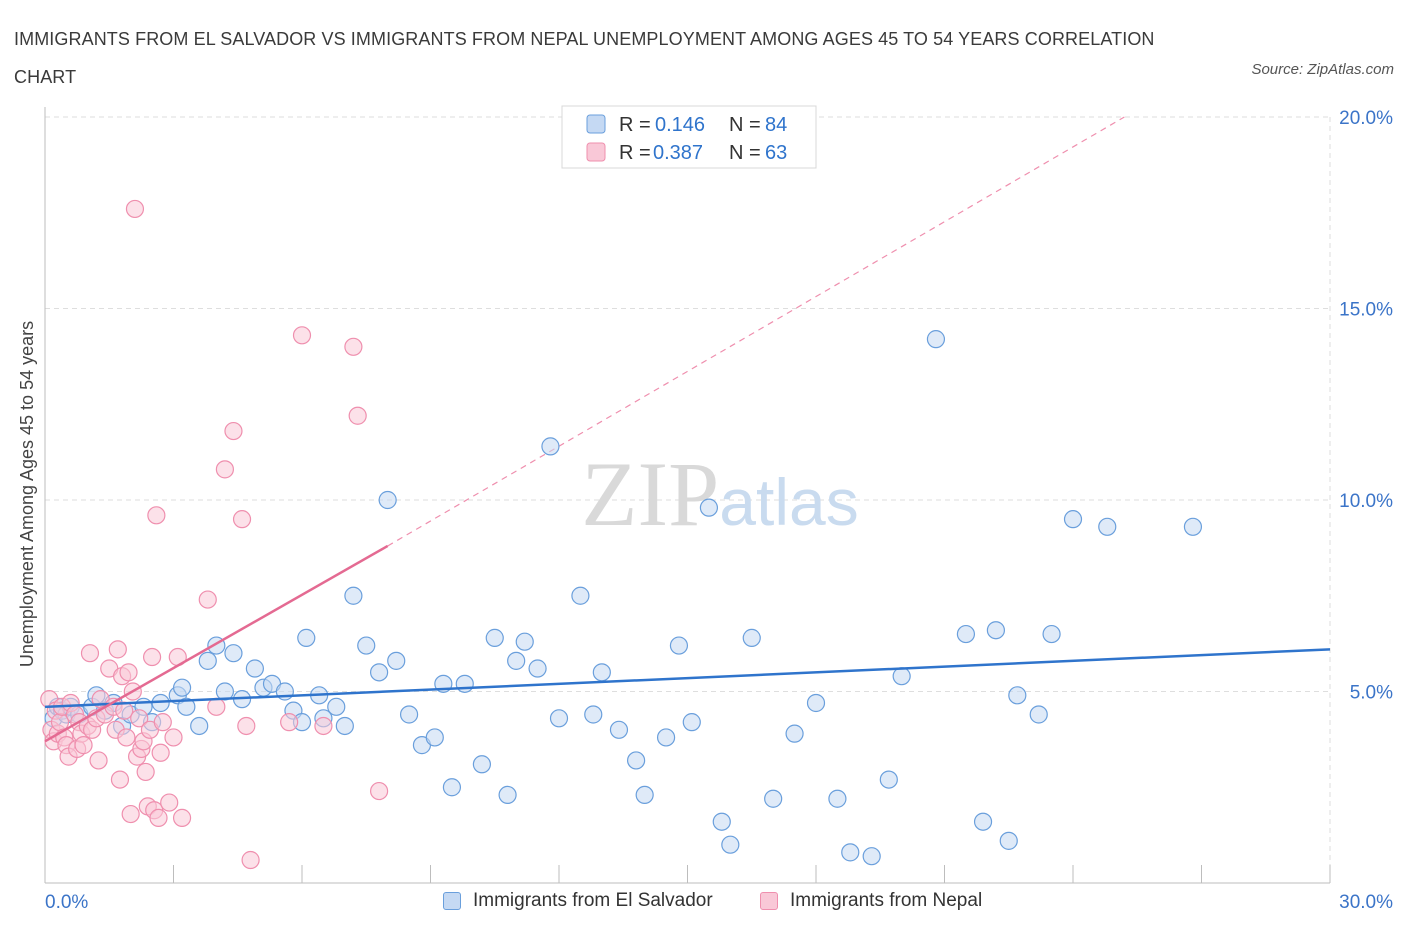  I want to click on legend-swatch-el-salvador-bottom, so click(452, 901).